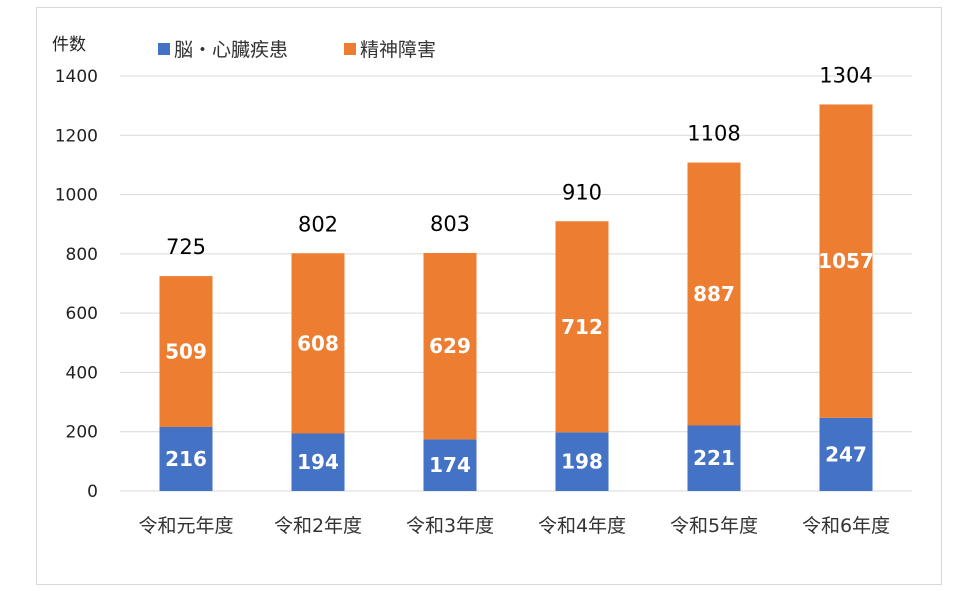 The height and width of the screenshot is (591, 980). Describe the element at coordinates (318, 526) in the screenshot. I see `x-category-label: 令和2年度` at that location.